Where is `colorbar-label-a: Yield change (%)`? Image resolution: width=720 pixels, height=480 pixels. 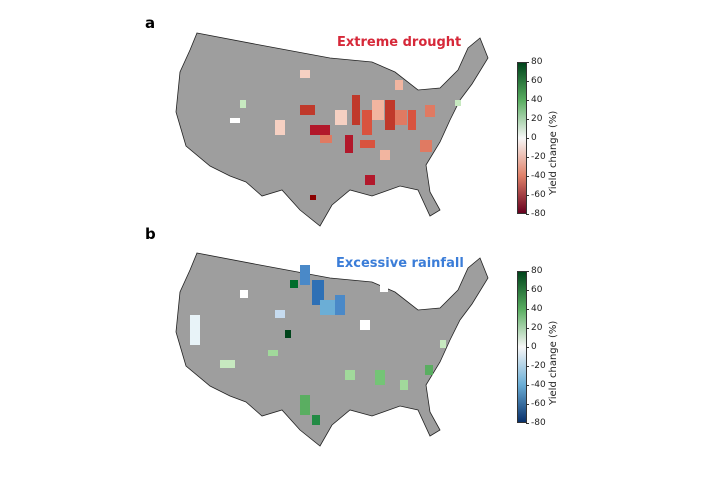
colorbar-label-a: Yield change (%) is located at coordinates (553, 152).